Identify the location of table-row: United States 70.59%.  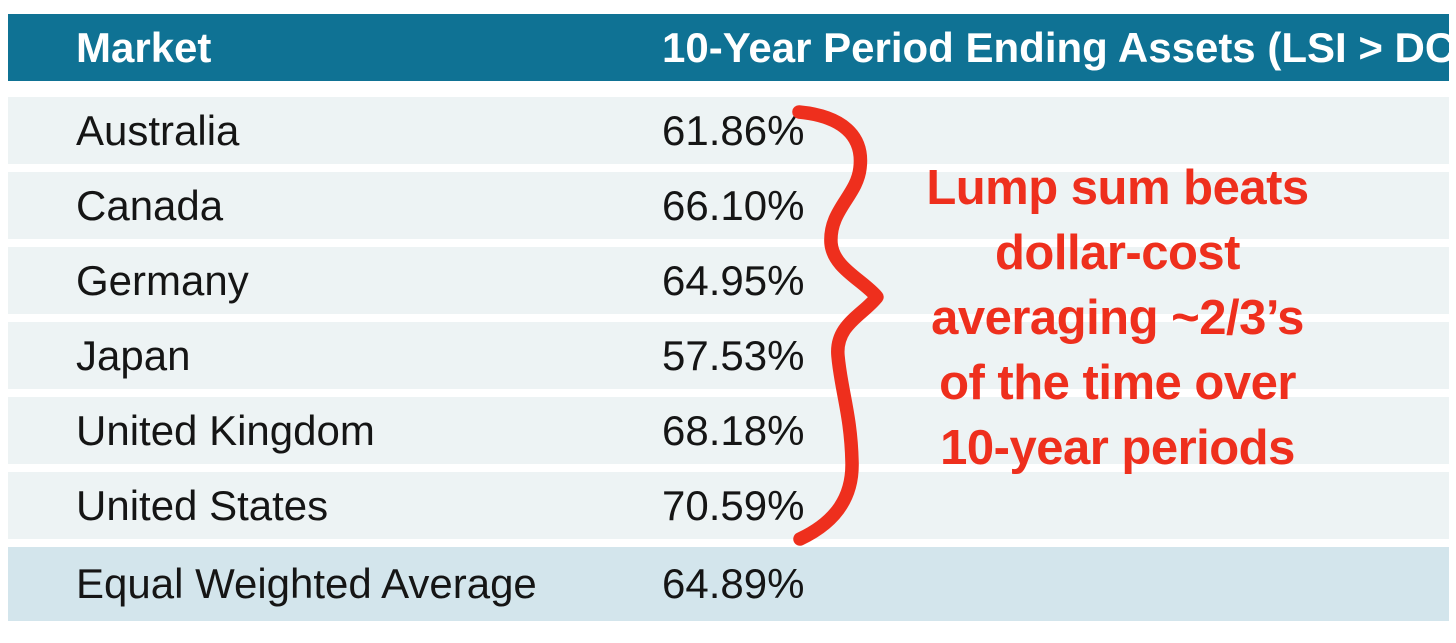
(728, 505).